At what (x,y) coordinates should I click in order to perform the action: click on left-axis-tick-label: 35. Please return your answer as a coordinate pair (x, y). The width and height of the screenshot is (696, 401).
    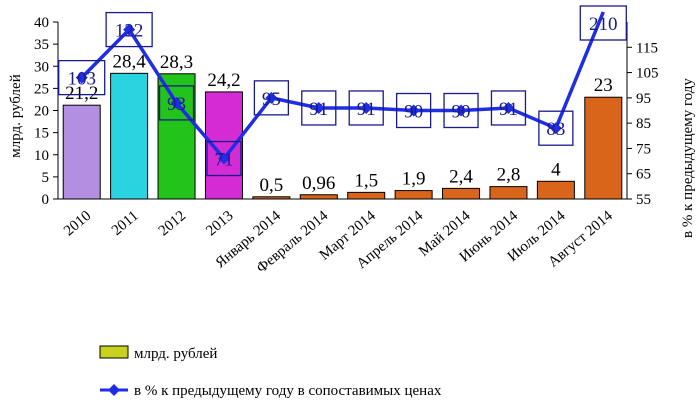
    Looking at the image, I should click on (41, 45).